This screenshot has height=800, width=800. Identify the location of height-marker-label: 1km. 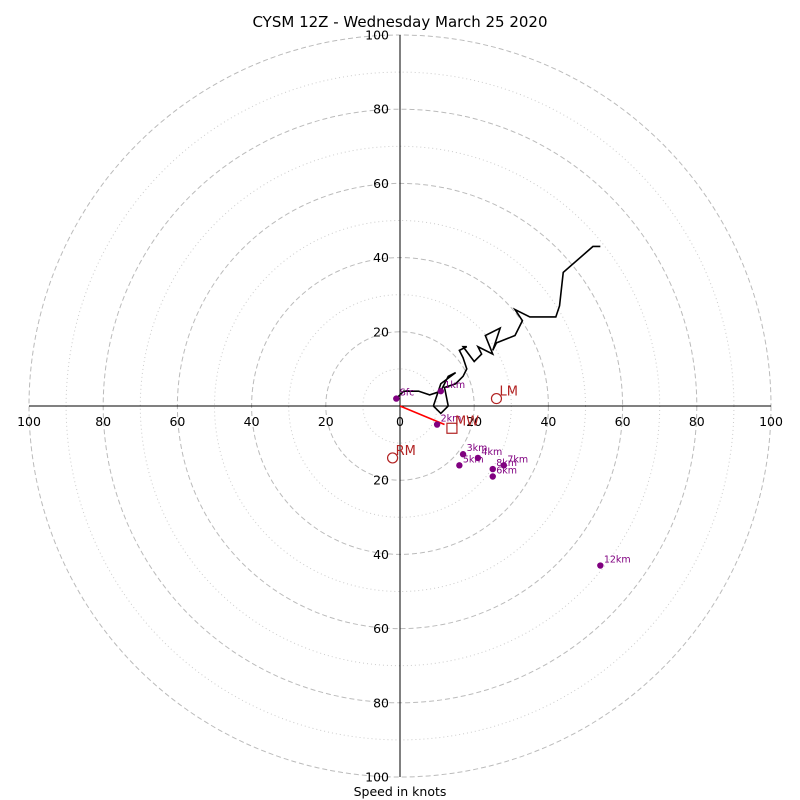
(454, 385).